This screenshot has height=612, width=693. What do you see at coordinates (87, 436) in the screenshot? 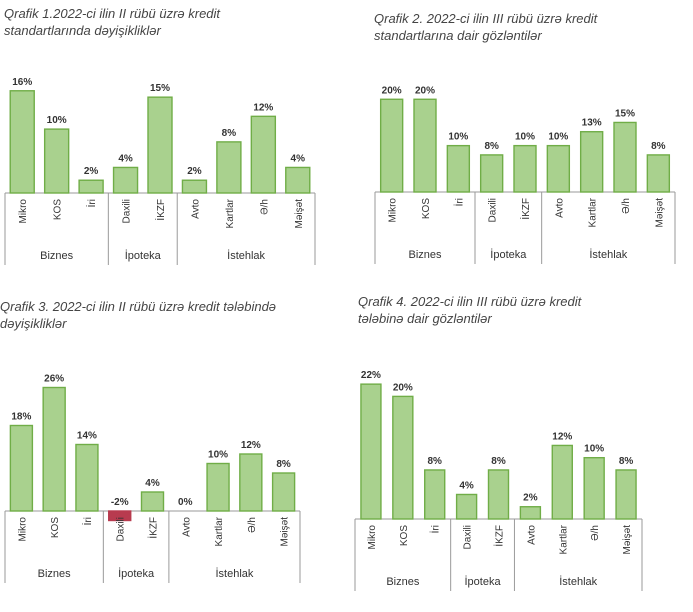
I see `data-label: 14%` at bounding box center [87, 436].